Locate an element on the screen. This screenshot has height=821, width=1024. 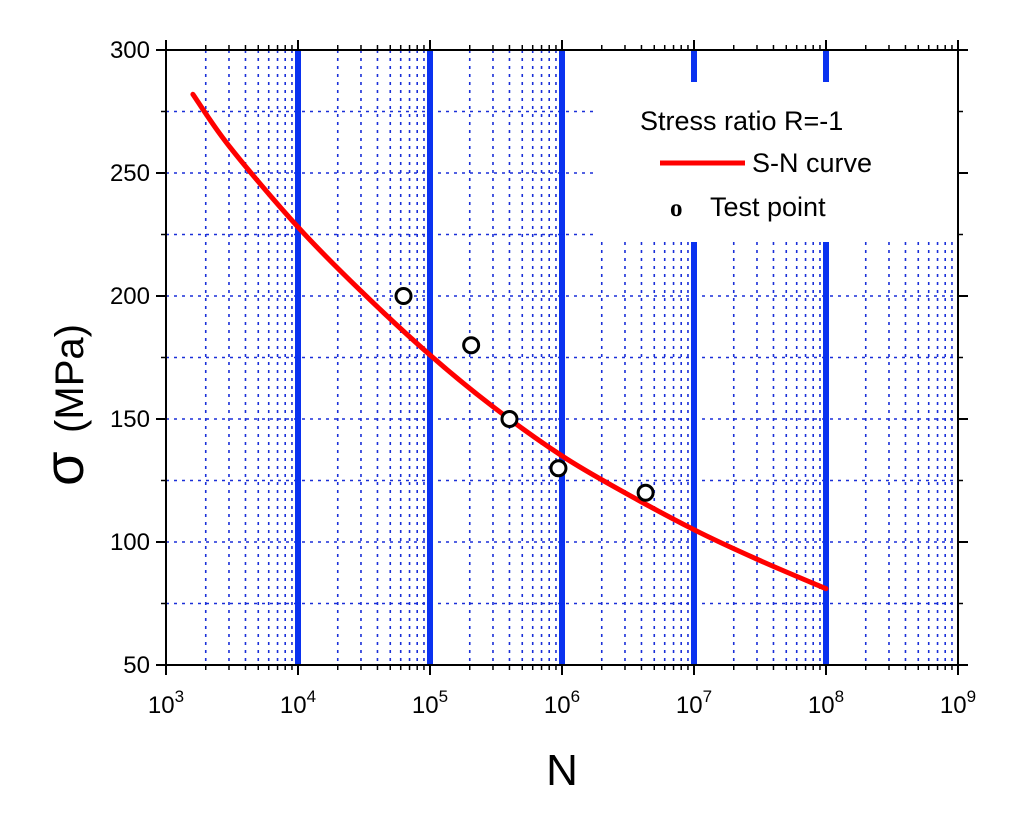
legend-box is located at coordinates (777, 162).